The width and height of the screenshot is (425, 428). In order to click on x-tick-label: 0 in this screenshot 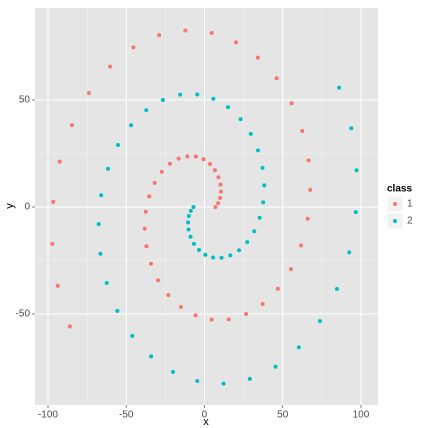, I will do `click(205, 415)`.